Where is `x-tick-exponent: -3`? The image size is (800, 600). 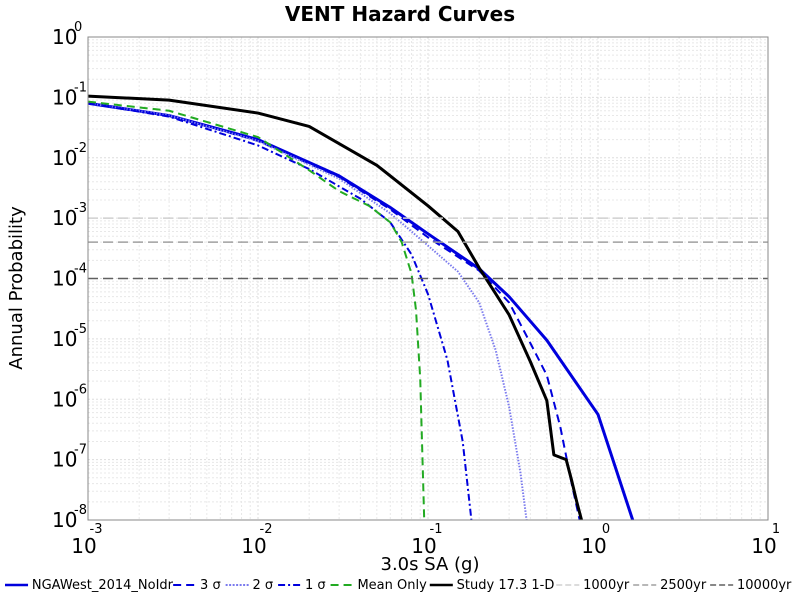
x-tick-exponent: -3 is located at coordinates (96, 529).